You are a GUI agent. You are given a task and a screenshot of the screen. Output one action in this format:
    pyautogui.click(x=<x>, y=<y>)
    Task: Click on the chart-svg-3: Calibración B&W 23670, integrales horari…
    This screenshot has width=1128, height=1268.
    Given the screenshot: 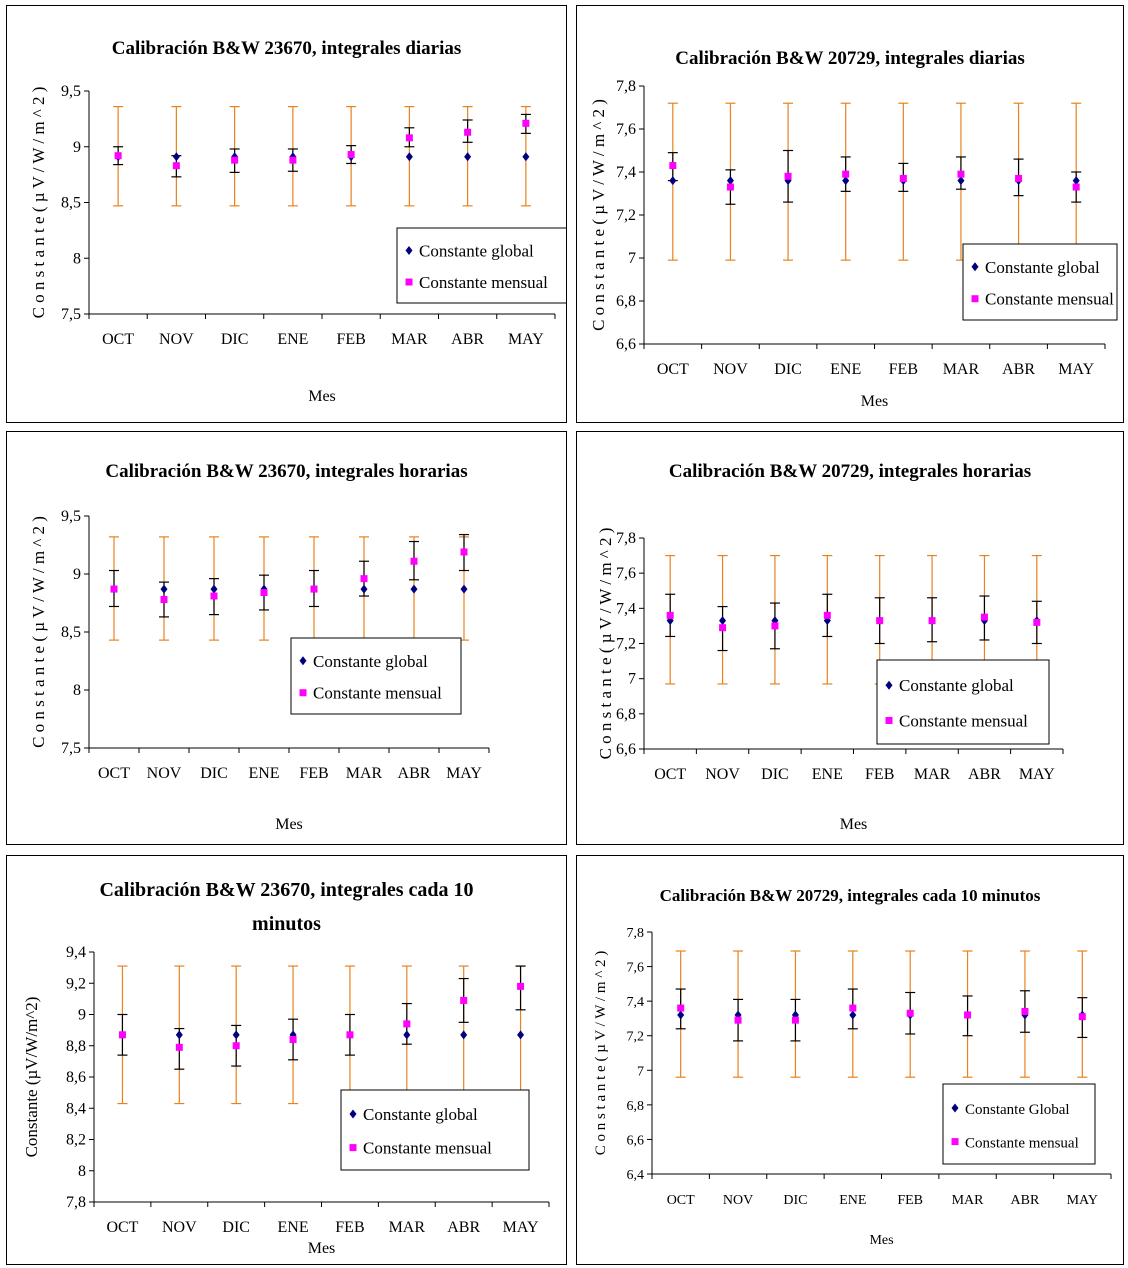 What is the action you would take?
    pyautogui.click(x=259, y=647)
    